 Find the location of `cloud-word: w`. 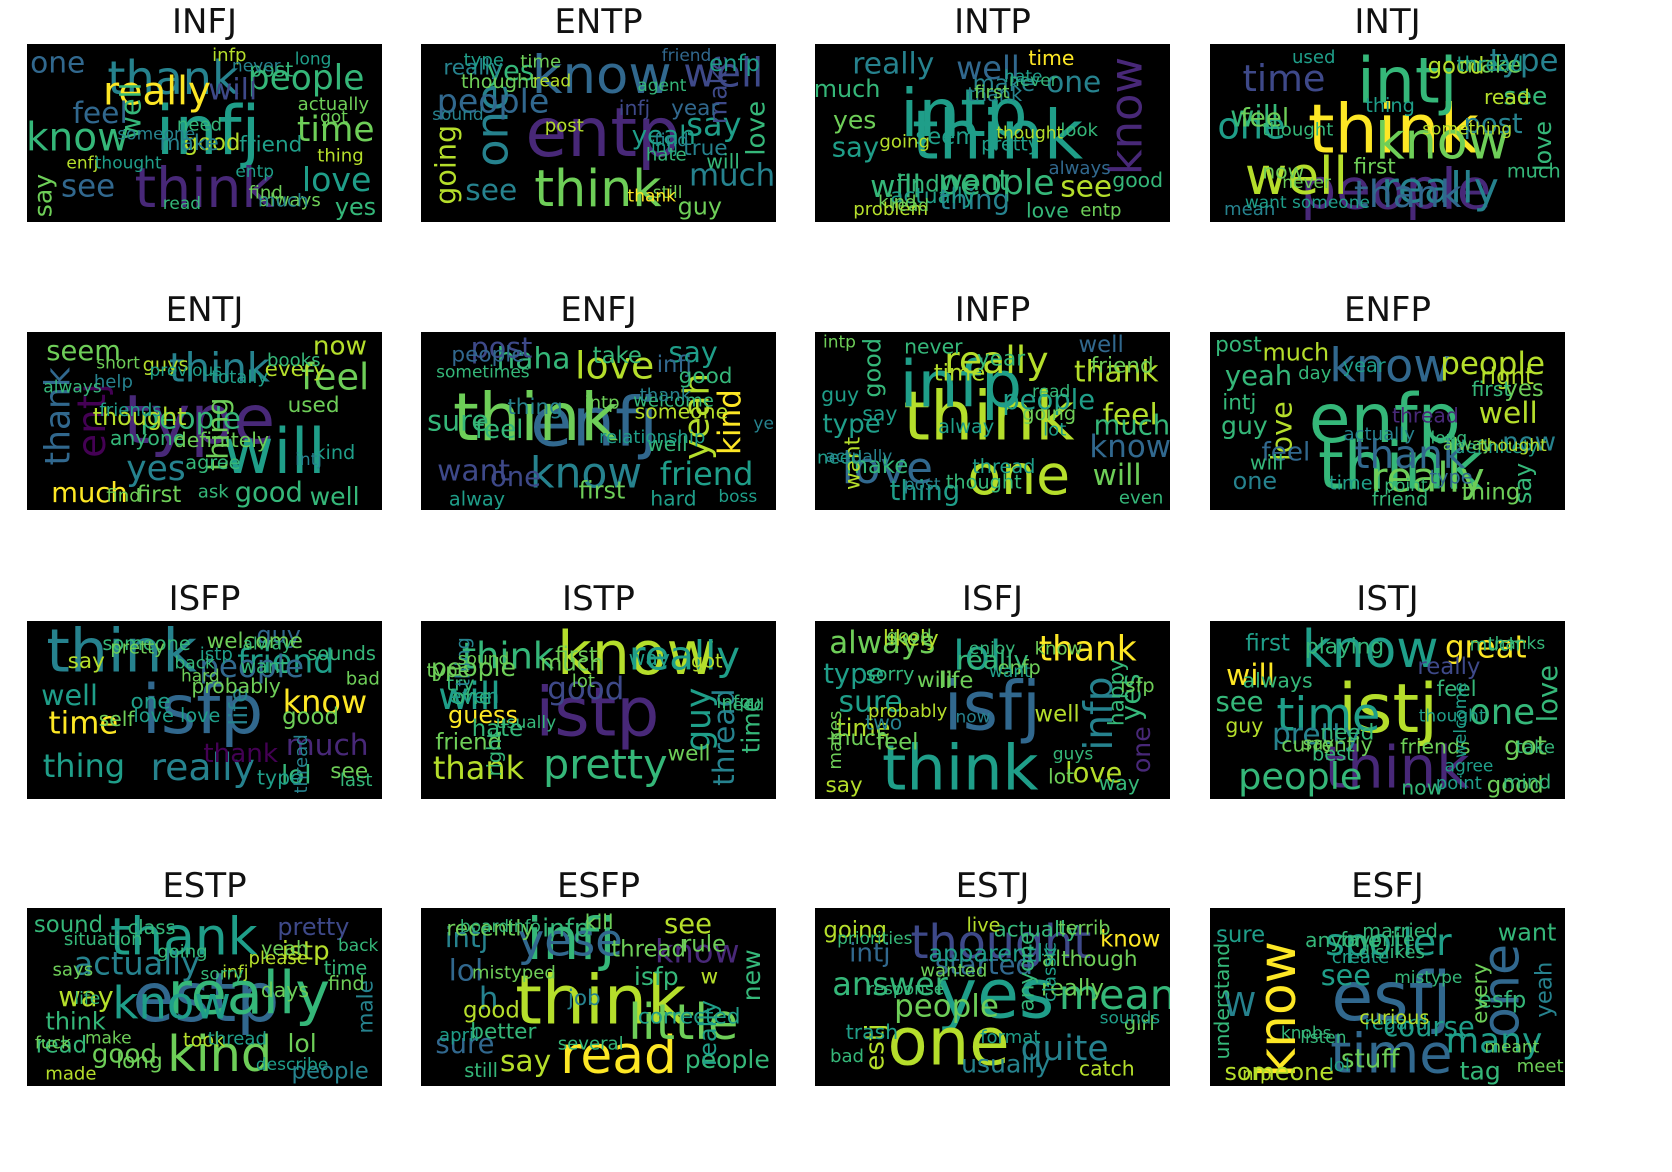

cloud-word: w is located at coordinates (709, 977).